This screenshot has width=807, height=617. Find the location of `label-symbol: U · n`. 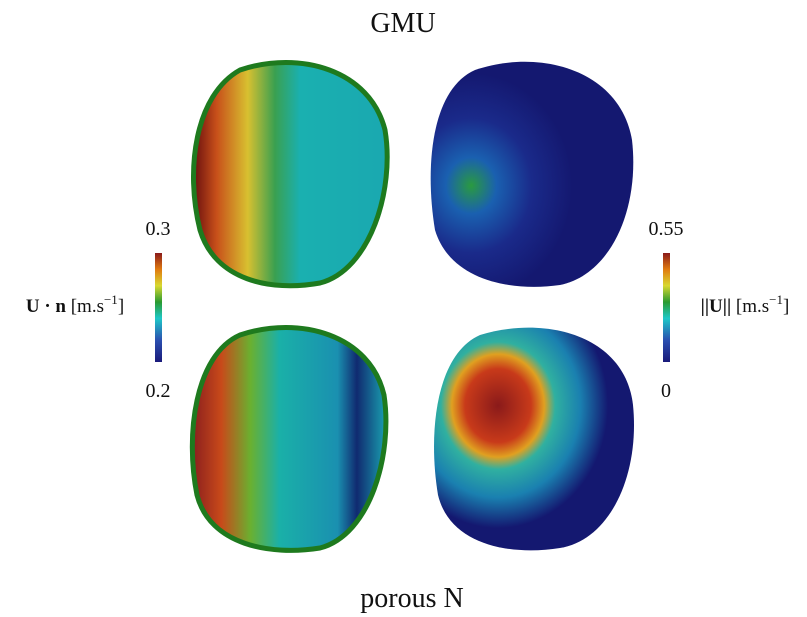

label-symbol: U · n is located at coordinates (46, 306).